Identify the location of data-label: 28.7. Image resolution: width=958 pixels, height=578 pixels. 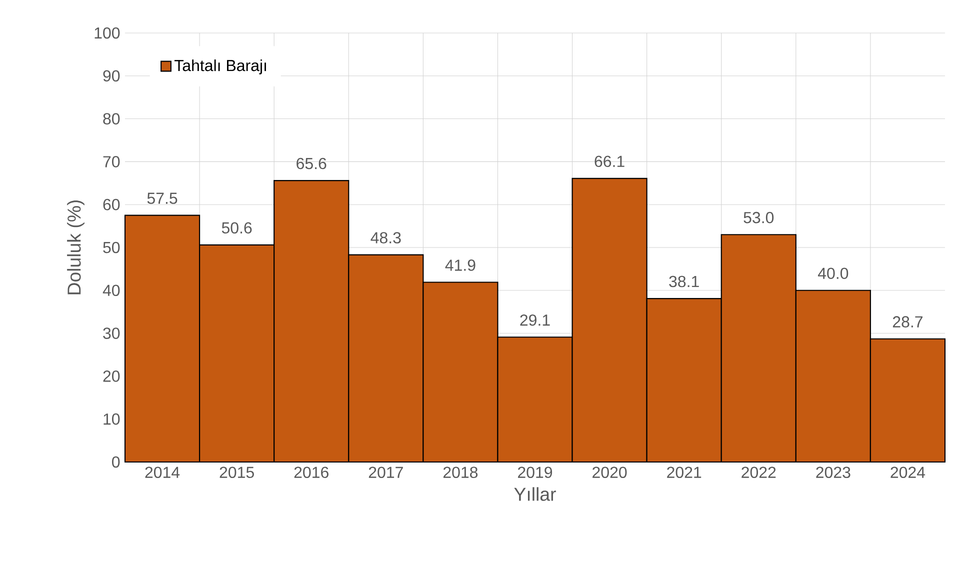
(907, 322).